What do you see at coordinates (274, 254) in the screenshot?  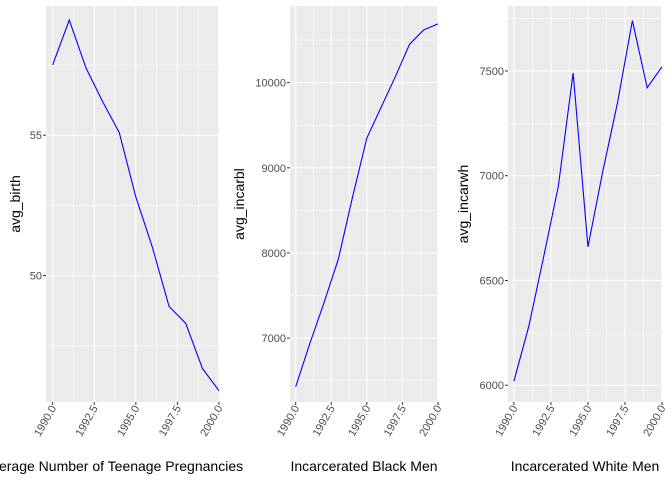 I see `y-tick-label: 8000` at bounding box center [274, 254].